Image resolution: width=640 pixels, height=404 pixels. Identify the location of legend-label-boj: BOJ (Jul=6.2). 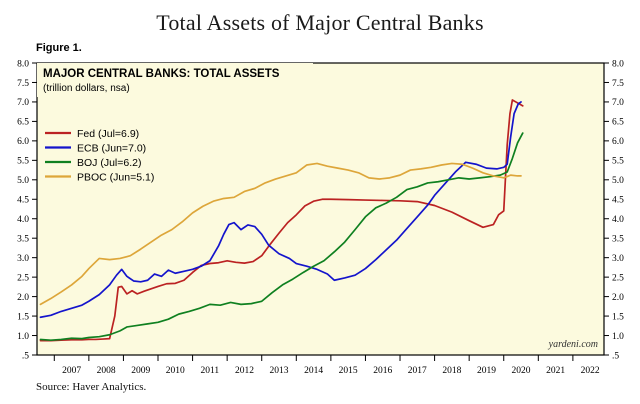
(109, 163).